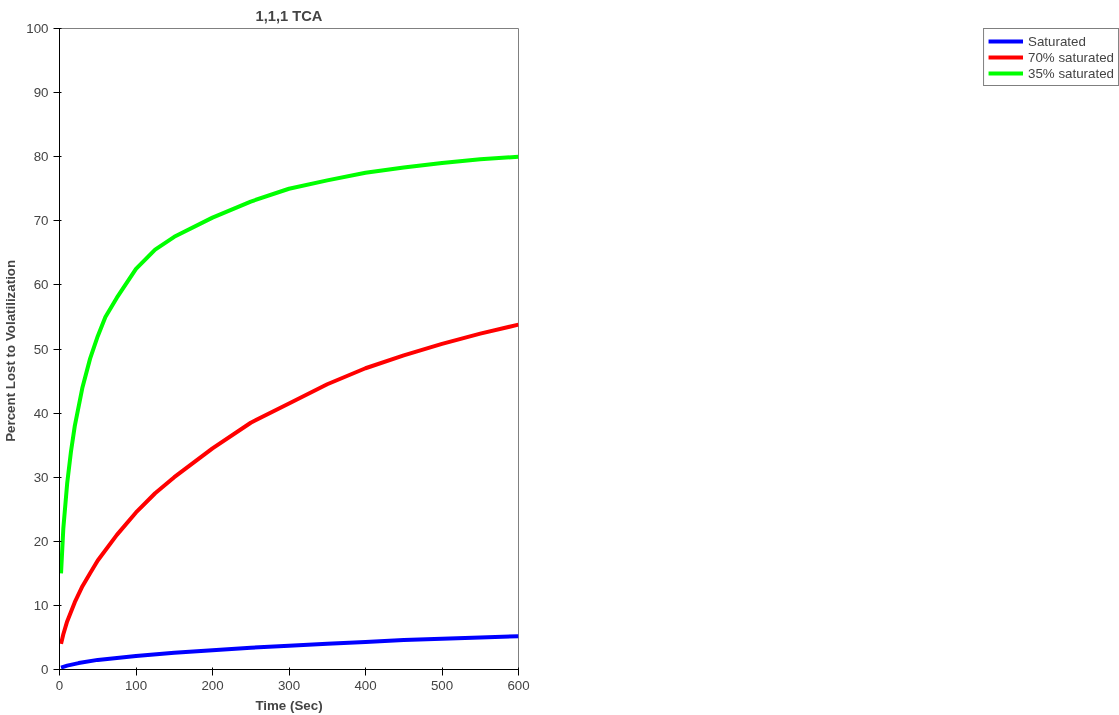 This screenshot has width=1119, height=715. What do you see at coordinates (45, 669) in the screenshot?
I see `y-tick-label: 0` at bounding box center [45, 669].